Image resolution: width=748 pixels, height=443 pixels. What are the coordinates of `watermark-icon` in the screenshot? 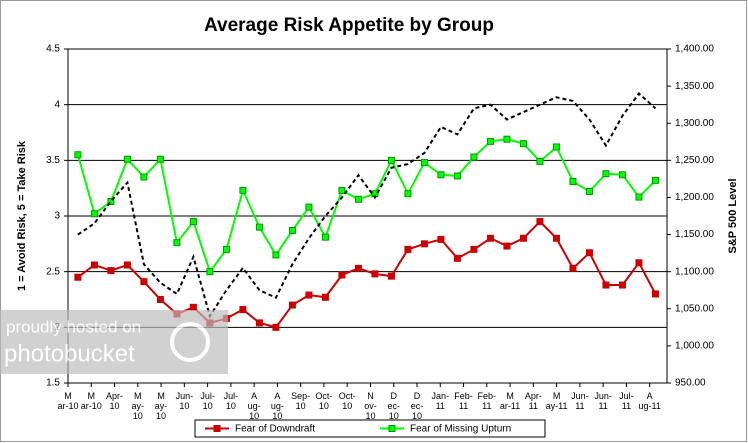 It's located at (190, 342).